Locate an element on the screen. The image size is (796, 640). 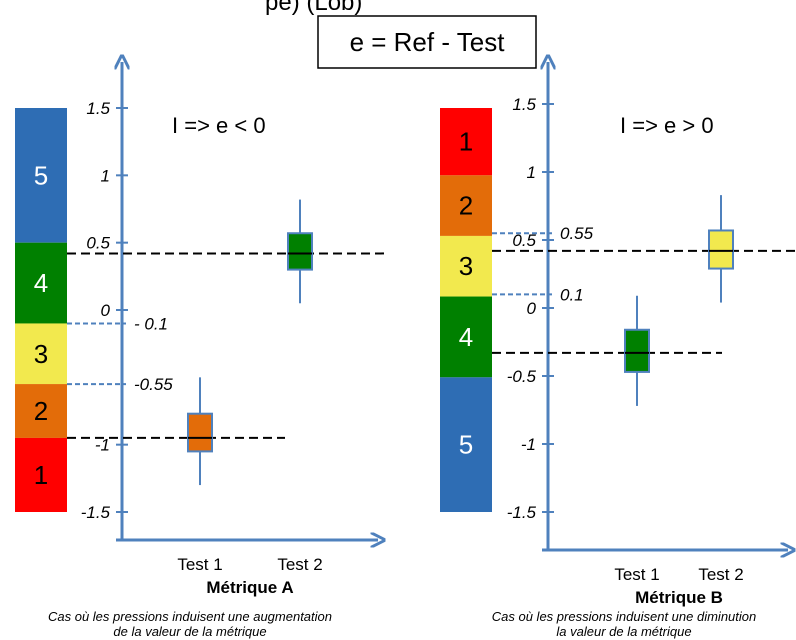
caption-line-2: la valeur de la métrique is located at coordinates (623, 631).